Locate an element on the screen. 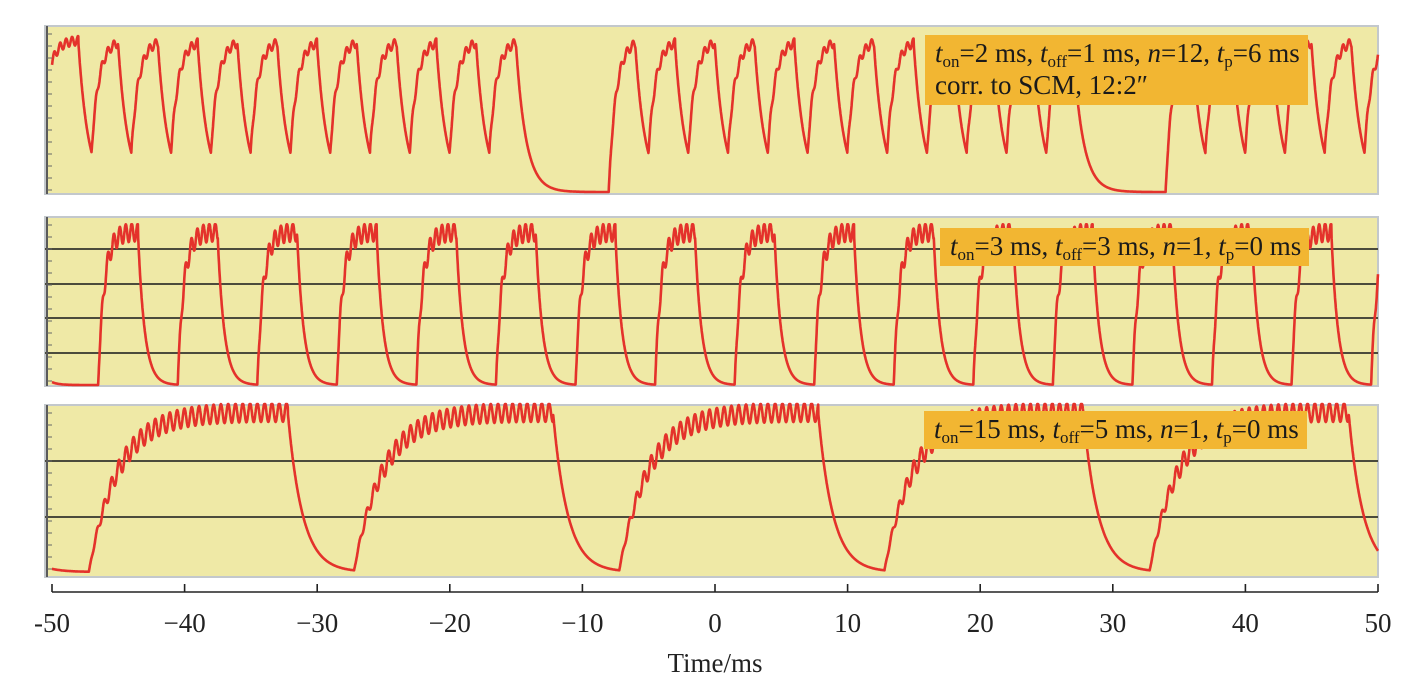  annotation-bottom-n: =1, is located at coordinates (1194, 429).